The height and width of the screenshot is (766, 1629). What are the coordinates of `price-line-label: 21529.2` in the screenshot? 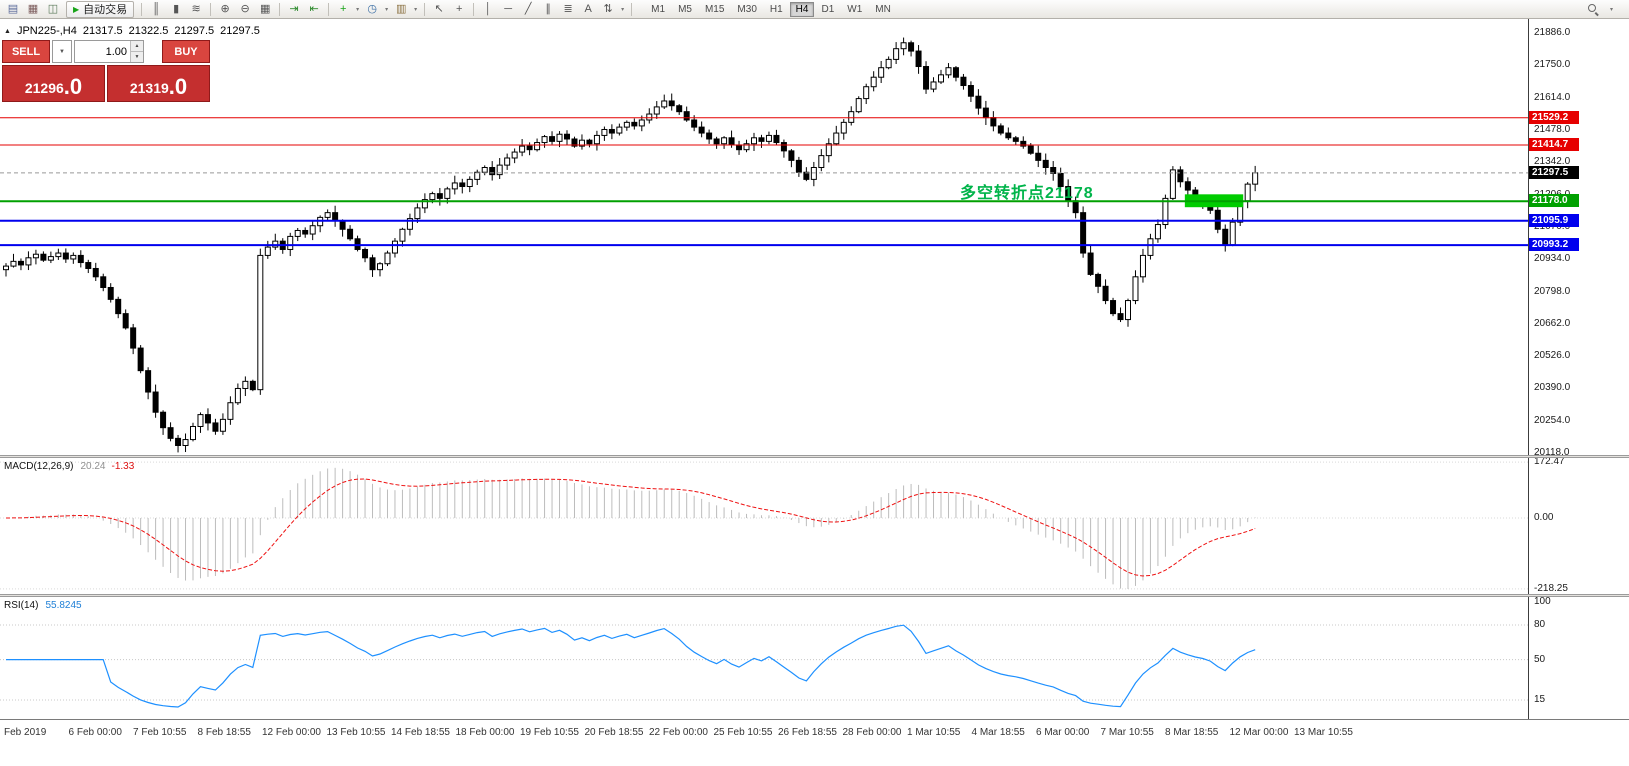 It's located at (1554, 117).